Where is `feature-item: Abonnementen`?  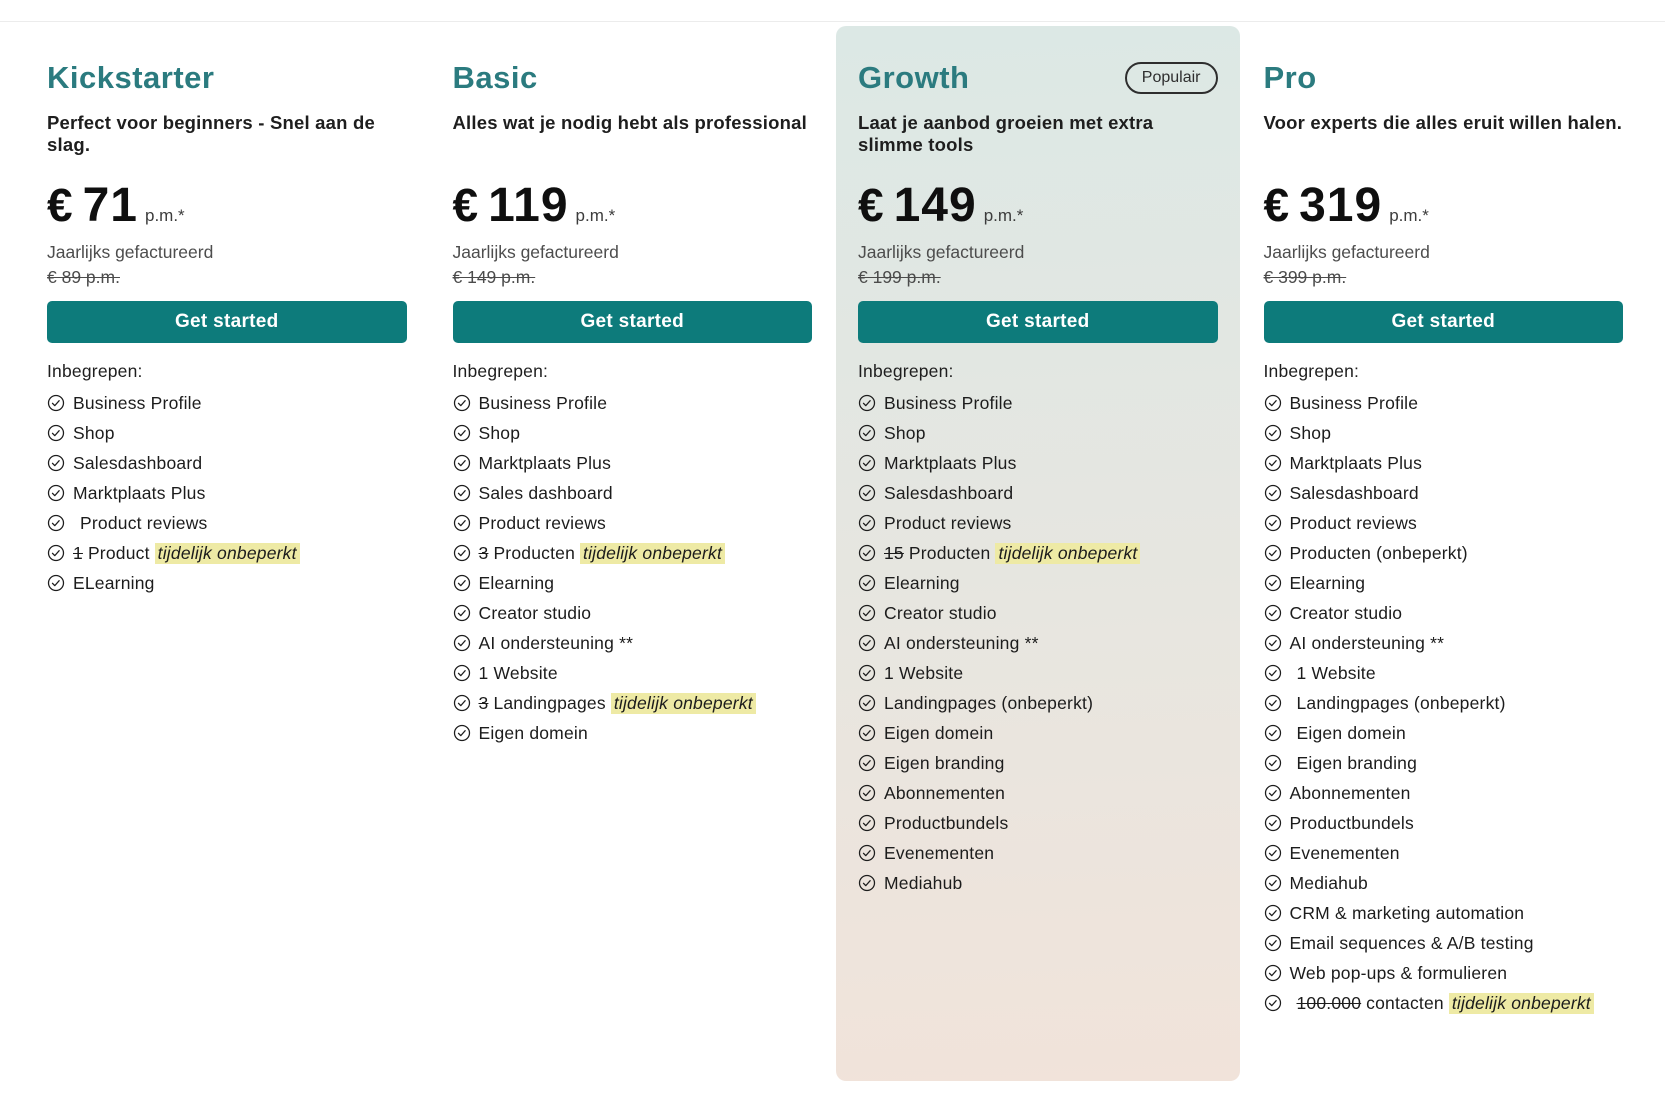
feature-item: Abonnementen is located at coordinates (1444, 793).